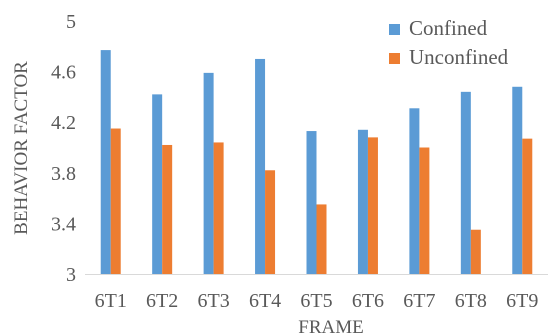  I want to click on bar-confined-6t1, so click(105, 162).